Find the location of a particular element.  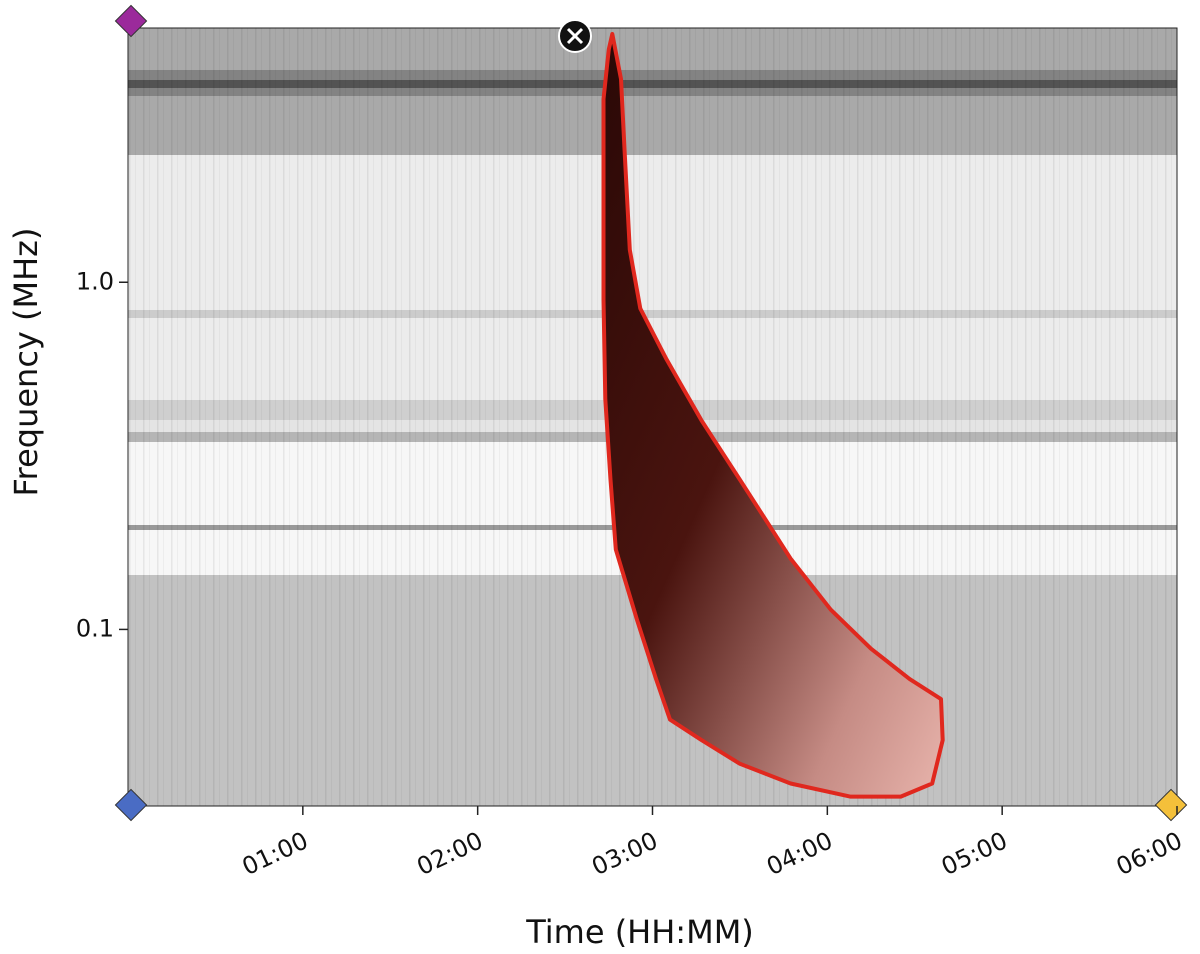

x-tick-label: 01:00 is located at coordinates (275, 853).